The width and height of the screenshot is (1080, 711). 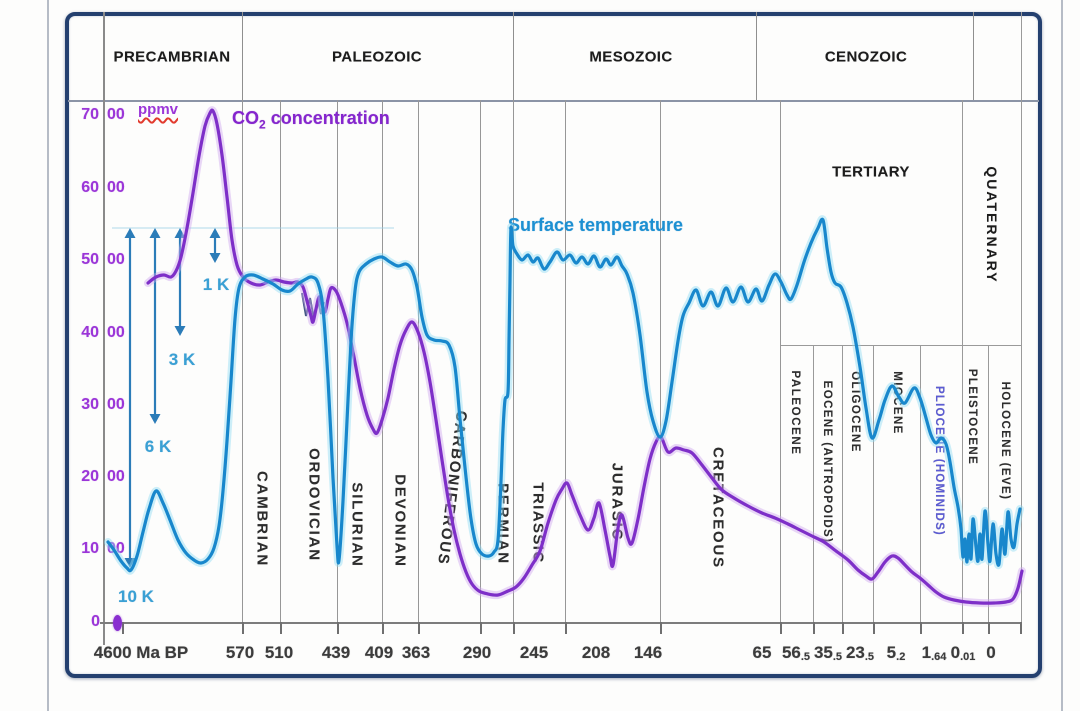 I want to click on y-axis-label: 30 00, so click(x=103, y=405).